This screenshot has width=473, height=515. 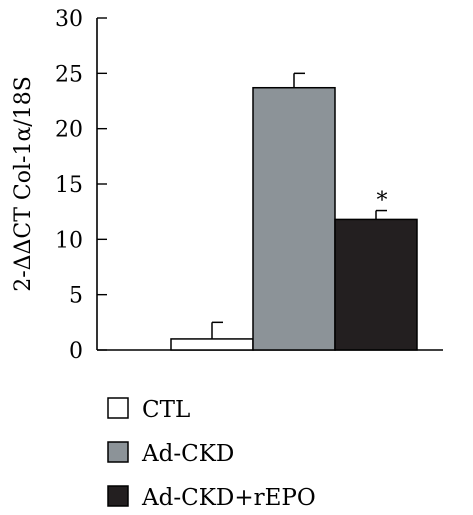 I want to click on y-tick-label: 20, so click(x=69, y=130).